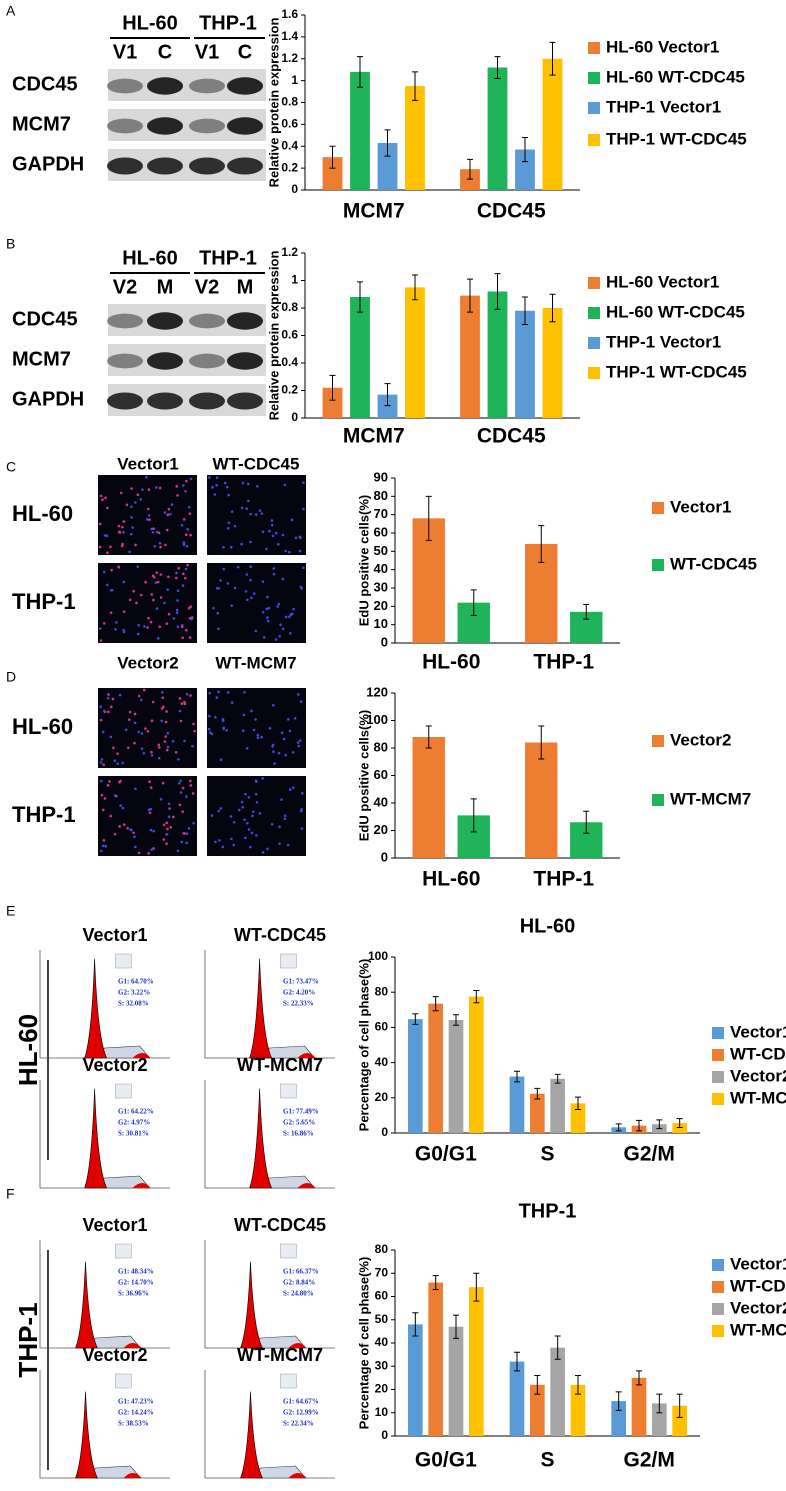  What do you see at coordinates (547, 1343) in the screenshot?
I see `axes` at bounding box center [547, 1343].